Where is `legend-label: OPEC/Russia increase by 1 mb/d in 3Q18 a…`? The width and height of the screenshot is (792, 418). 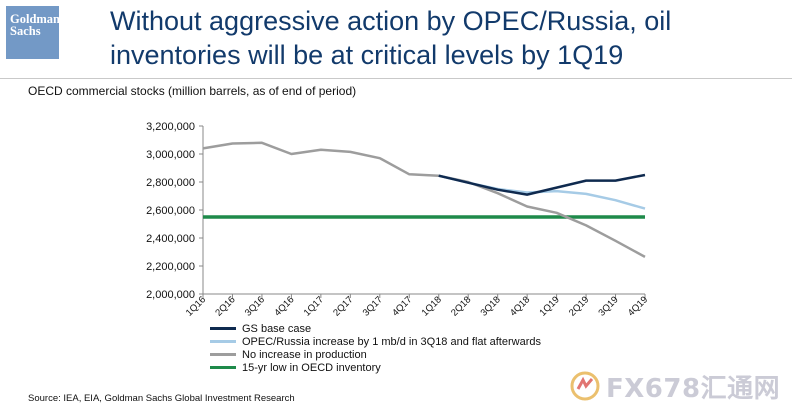
legend-label: OPEC/Russia increase by 1 mb/d in 3Q18 a… is located at coordinates (391, 341).